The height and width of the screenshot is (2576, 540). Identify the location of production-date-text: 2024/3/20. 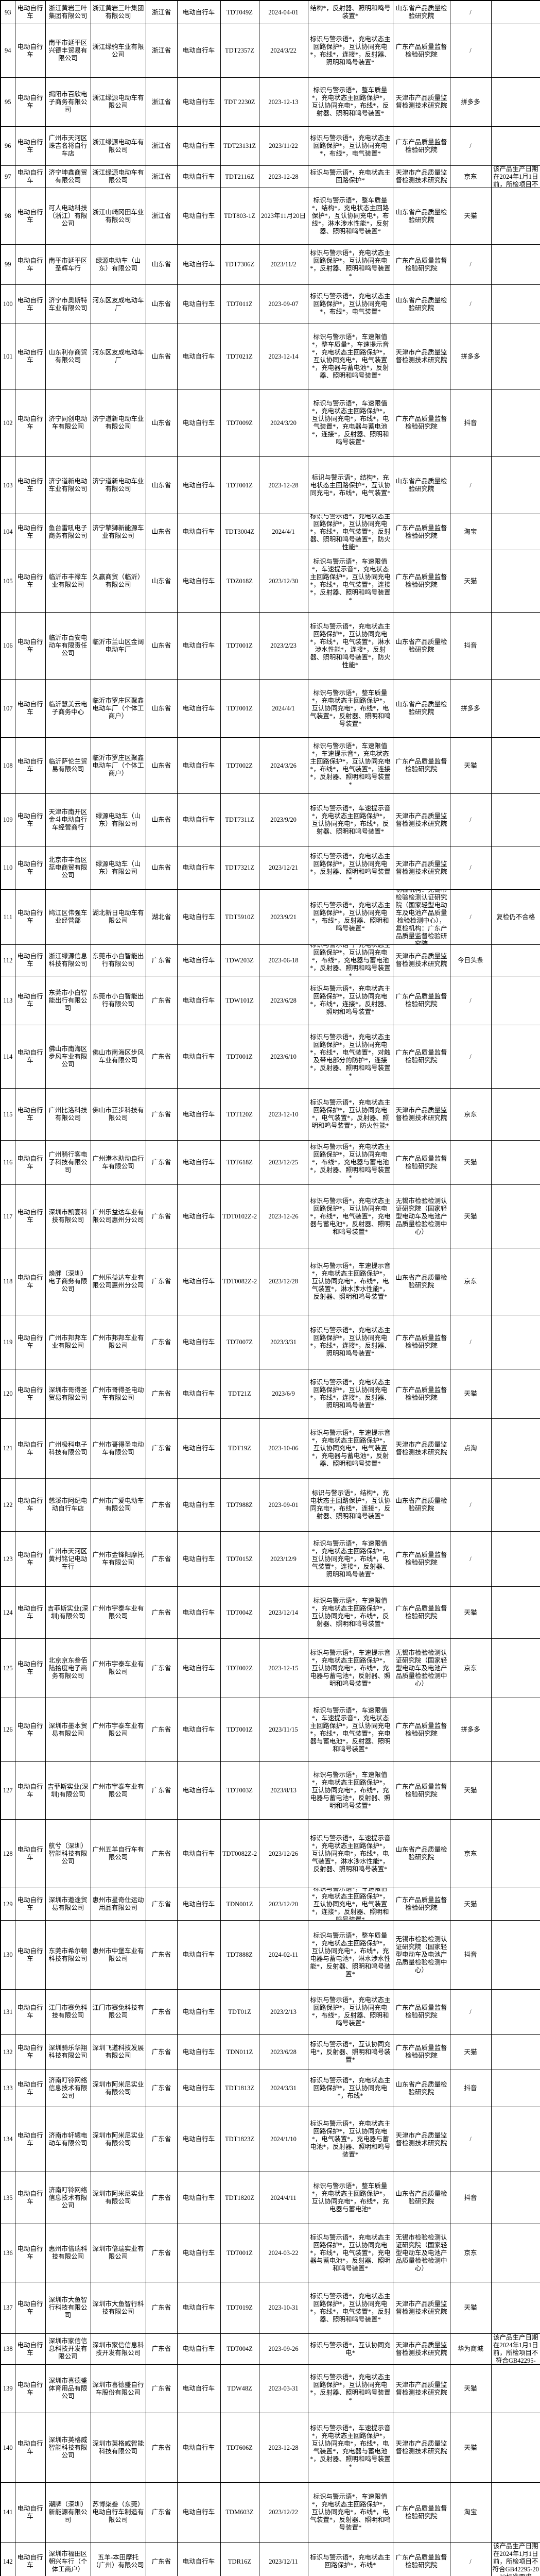
(283, 423).